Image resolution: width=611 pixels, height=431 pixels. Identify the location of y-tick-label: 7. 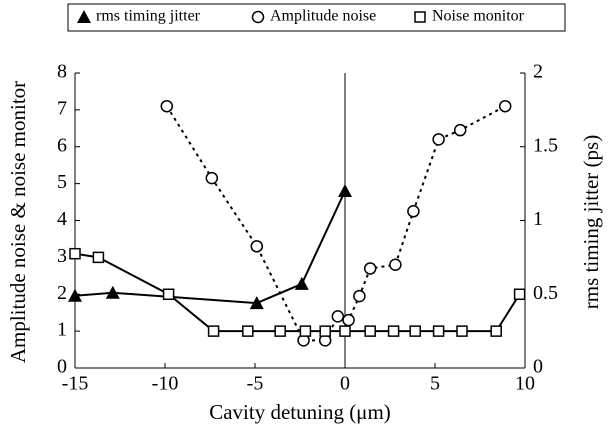
(62, 108).